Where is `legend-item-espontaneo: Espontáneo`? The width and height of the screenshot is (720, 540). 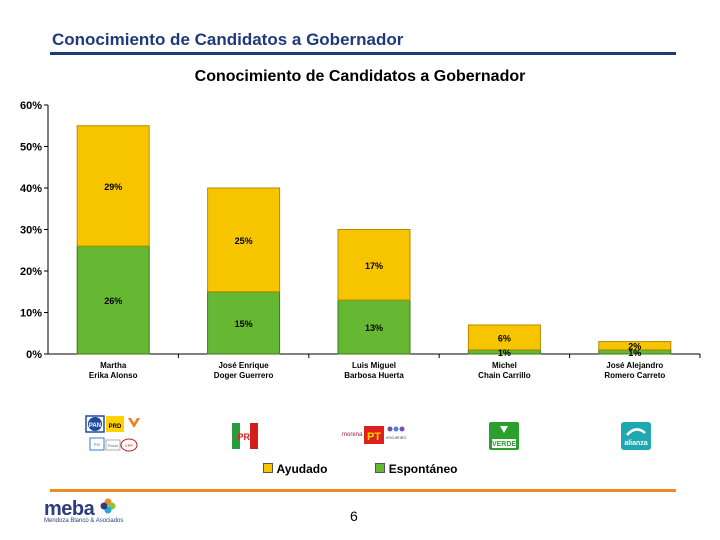
legend-item-espontaneo: Espontáneo is located at coordinates (416, 469).